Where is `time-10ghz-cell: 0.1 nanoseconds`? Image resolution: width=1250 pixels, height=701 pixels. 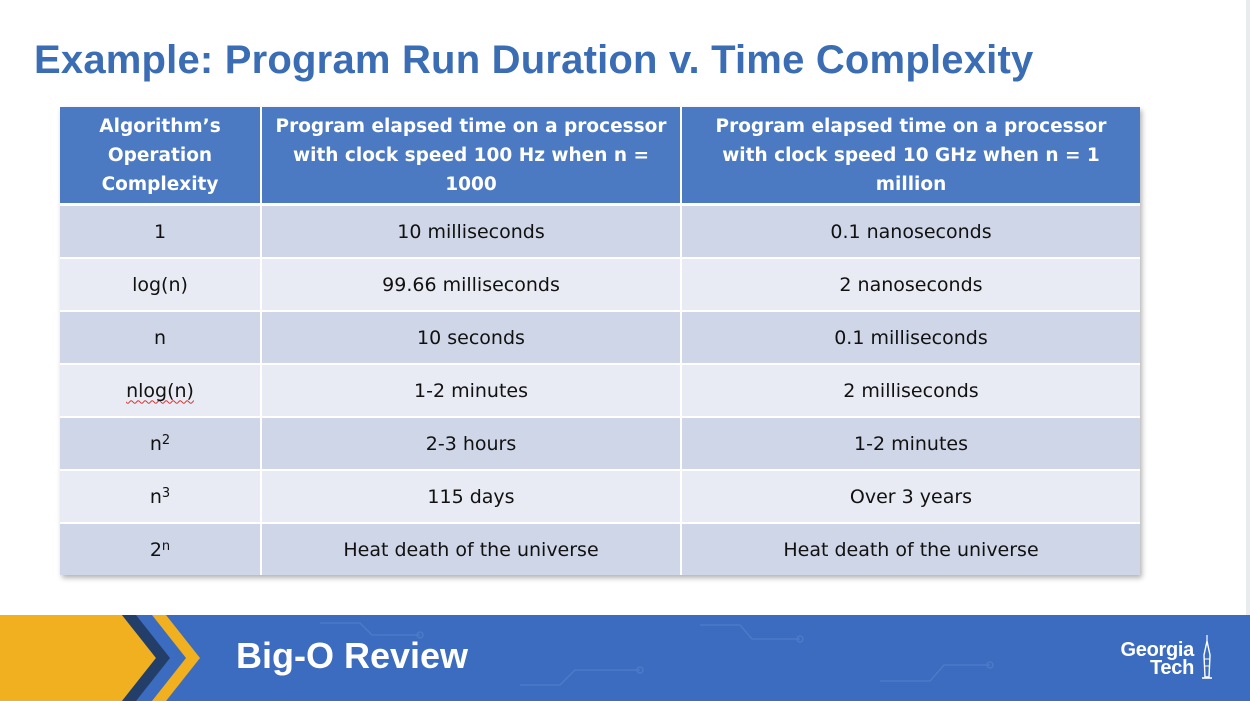
time-10ghz-cell: 0.1 nanoseconds is located at coordinates (910, 231).